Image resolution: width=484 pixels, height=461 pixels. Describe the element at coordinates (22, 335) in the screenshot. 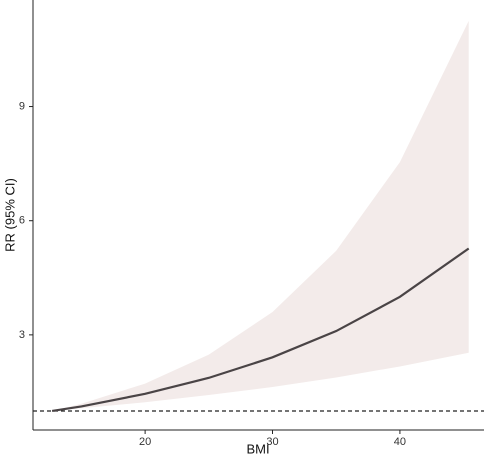

I see `y-tick-label: 3` at that location.